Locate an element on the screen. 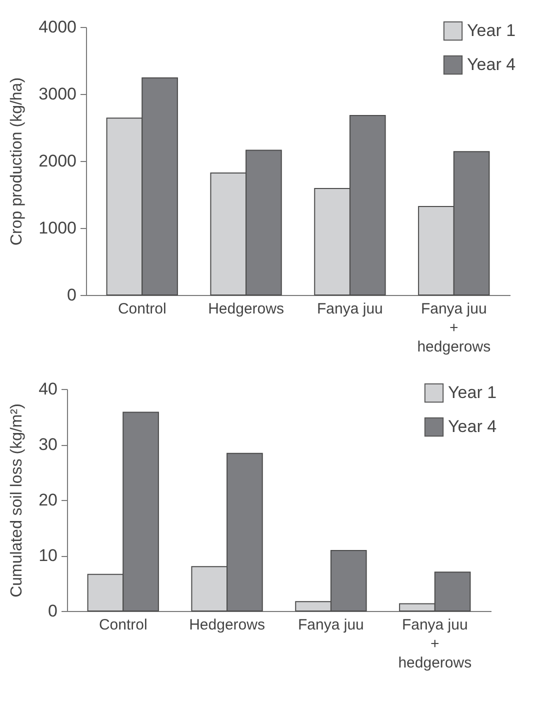 The width and height of the screenshot is (545, 710). y-tick-label: 2000 is located at coordinates (57, 161).